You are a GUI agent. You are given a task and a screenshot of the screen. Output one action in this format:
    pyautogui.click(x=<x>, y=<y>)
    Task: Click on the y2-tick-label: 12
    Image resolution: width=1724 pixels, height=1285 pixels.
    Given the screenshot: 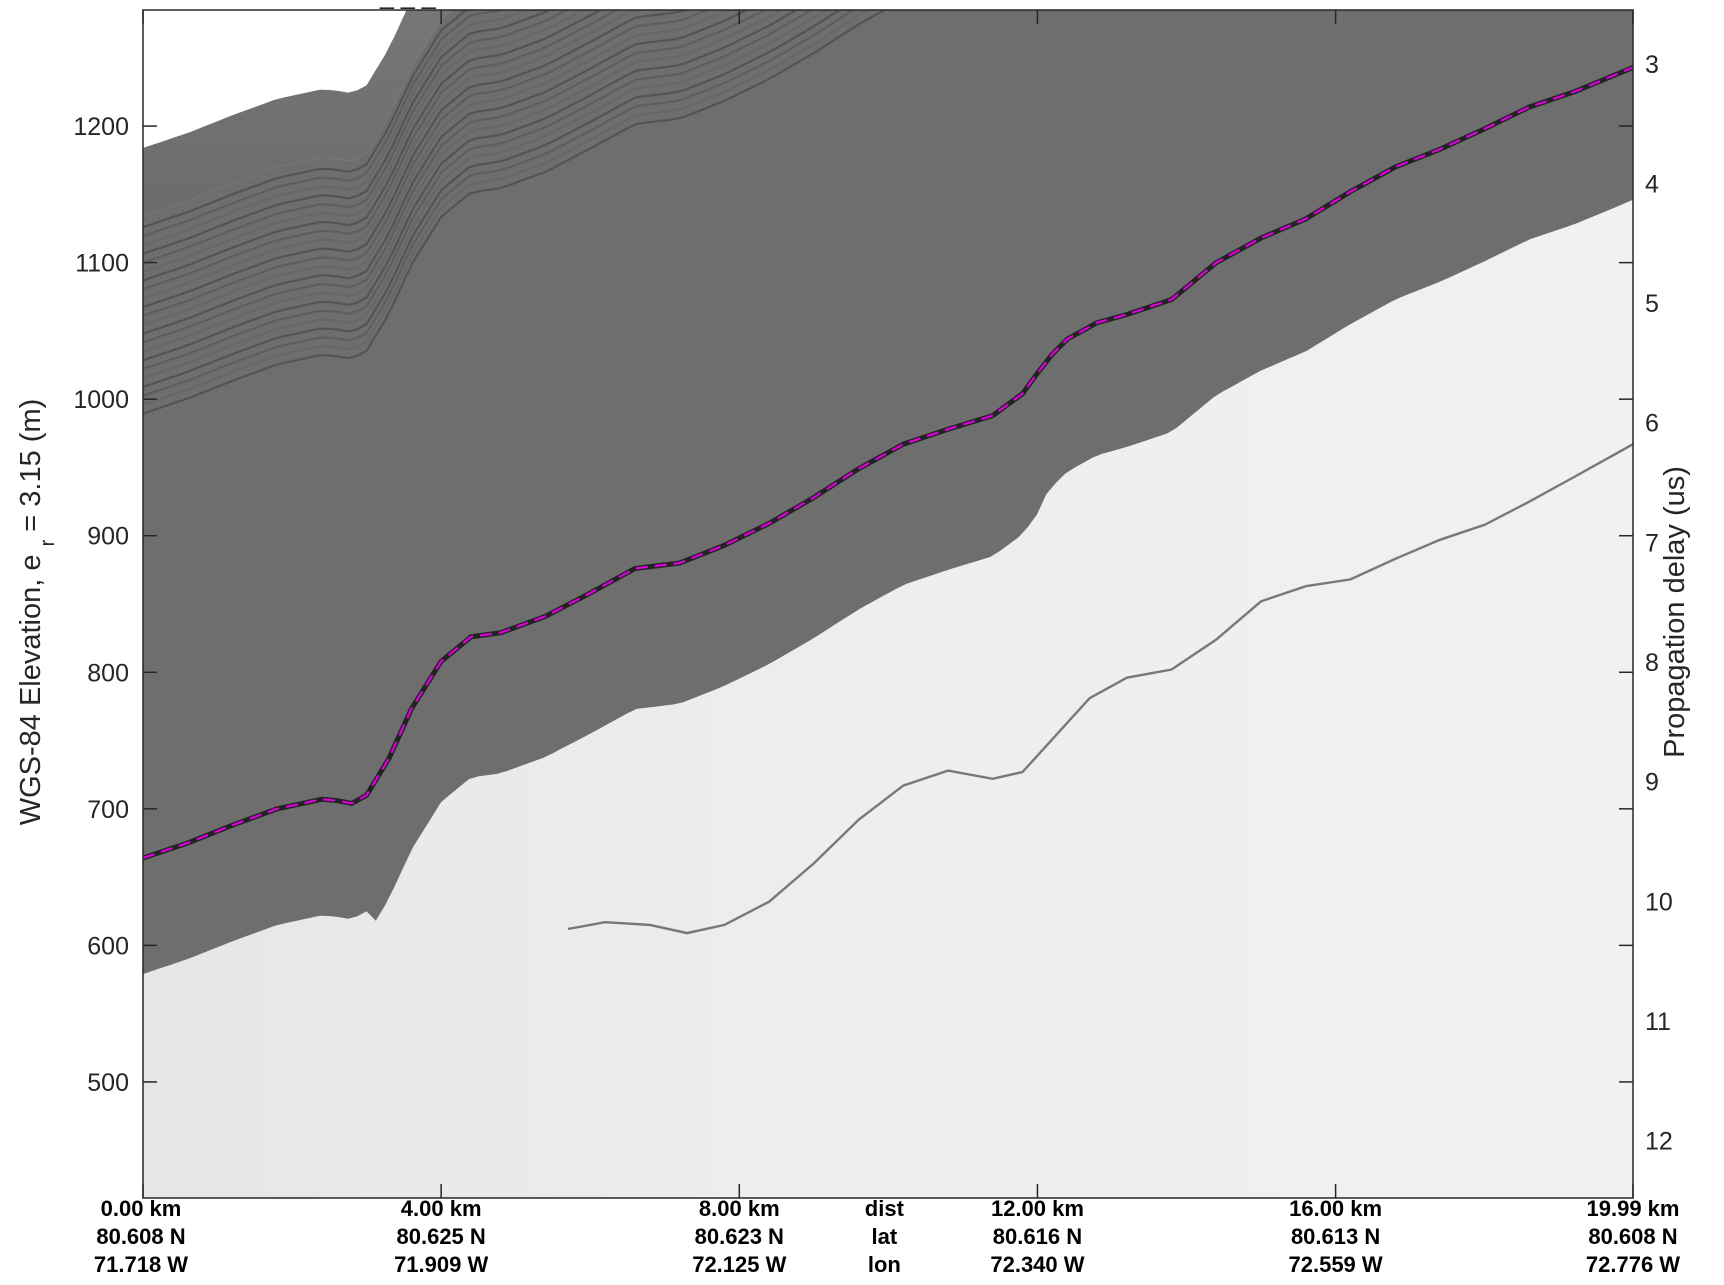 What is the action you would take?
    pyautogui.click(x=1659, y=1142)
    